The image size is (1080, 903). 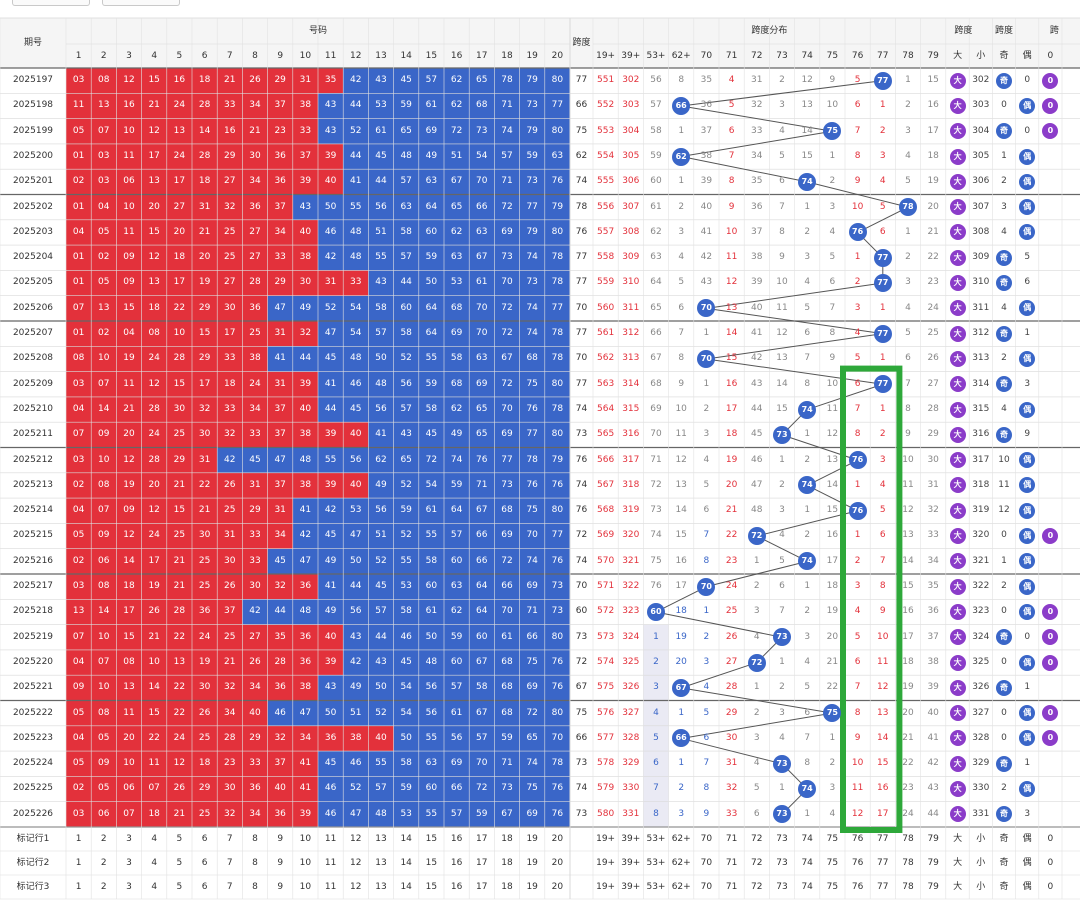 I want to click on dist-cell: 6, so click(x=782, y=181).